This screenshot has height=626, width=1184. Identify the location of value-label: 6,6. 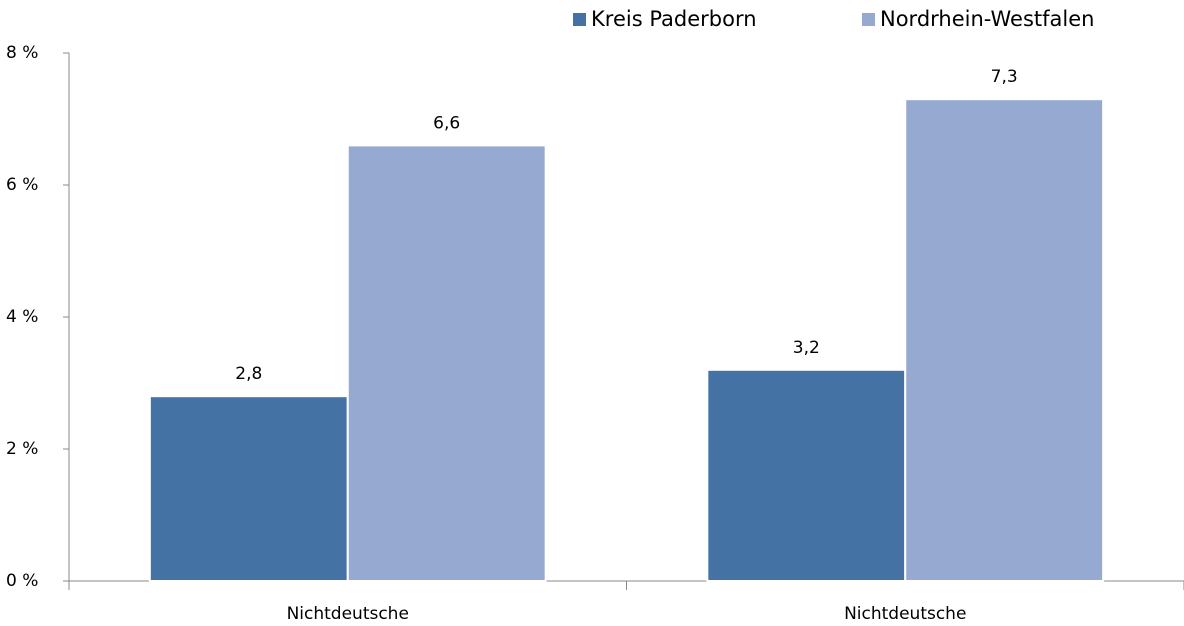
(446, 123).